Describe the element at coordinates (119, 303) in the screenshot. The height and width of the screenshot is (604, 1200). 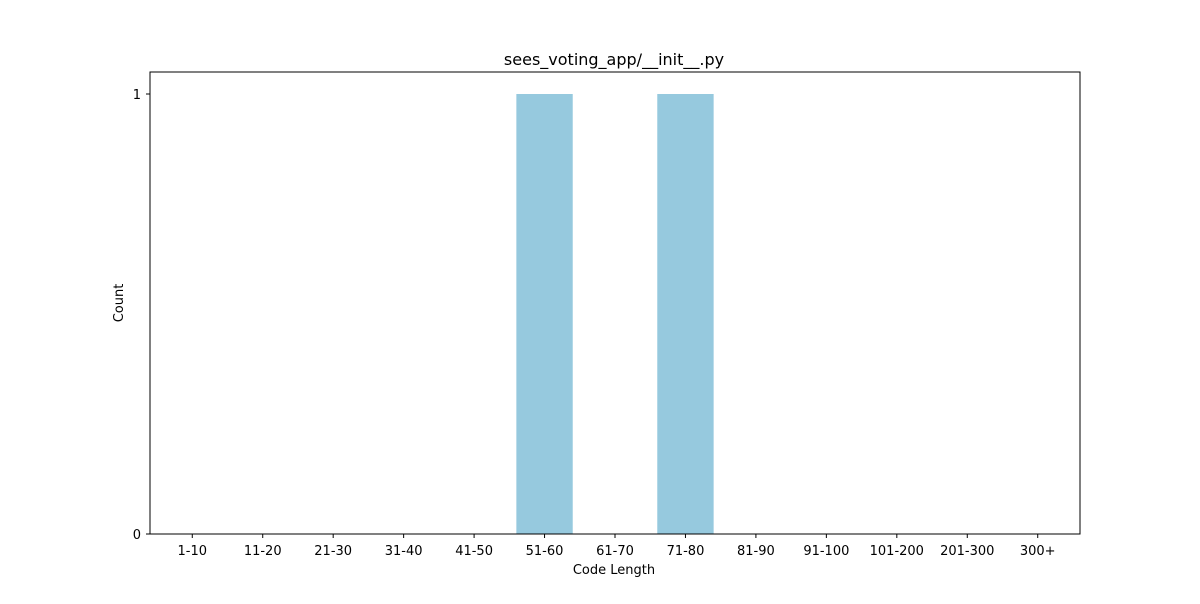
I see `y-axis-label: Count` at that location.